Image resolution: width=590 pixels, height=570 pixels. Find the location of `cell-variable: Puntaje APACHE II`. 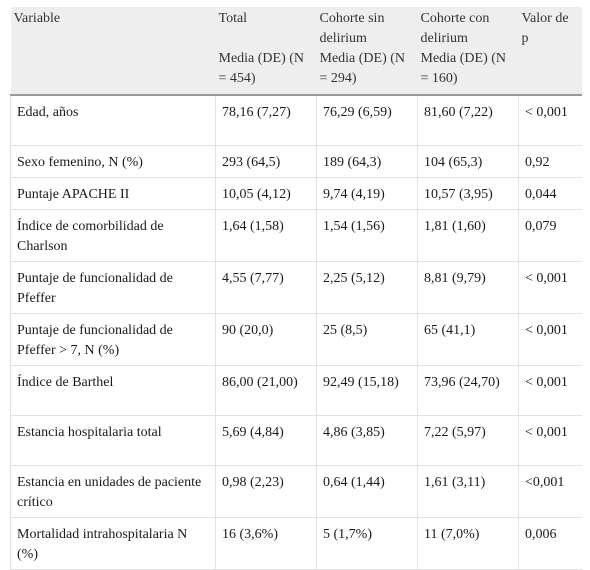

cell-variable: Puntaje APACHE II is located at coordinates (113, 193).